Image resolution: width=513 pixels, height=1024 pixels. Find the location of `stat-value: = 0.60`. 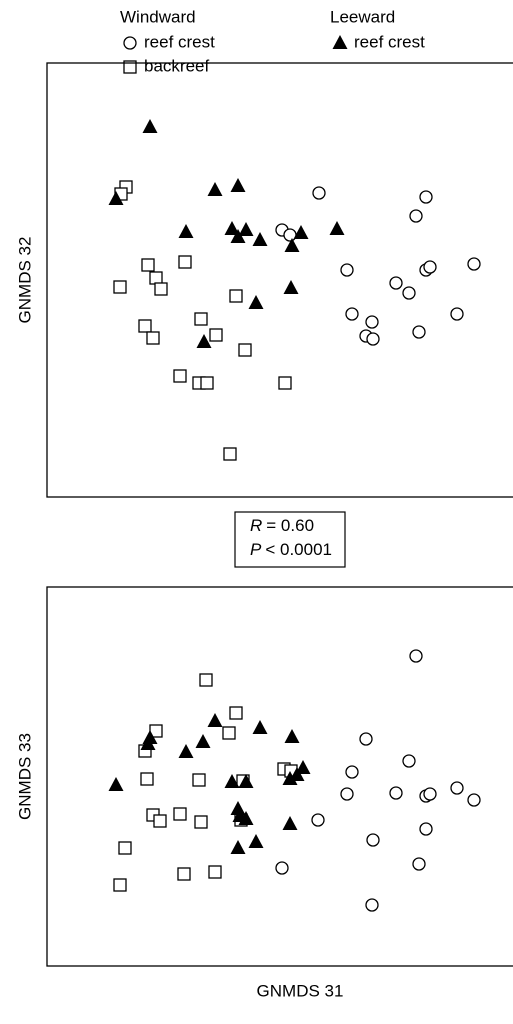

stat-value: = 0.60 is located at coordinates (290, 525).